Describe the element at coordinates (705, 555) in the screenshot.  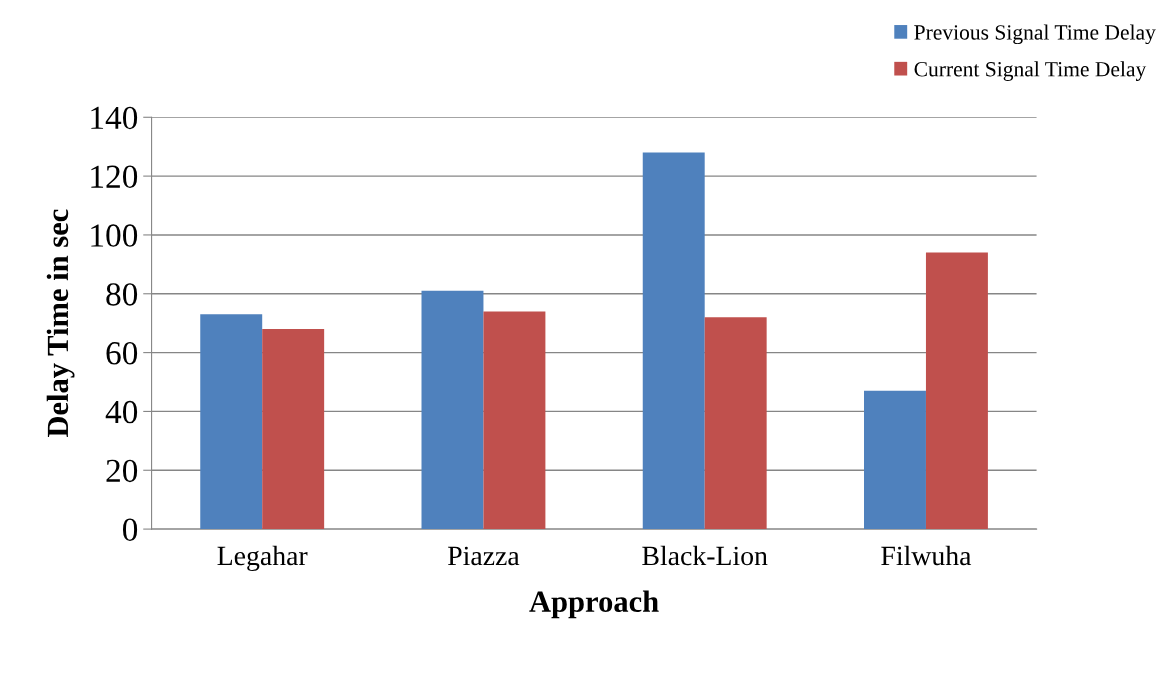
I see `x-tick-label: Black-Lion` at that location.